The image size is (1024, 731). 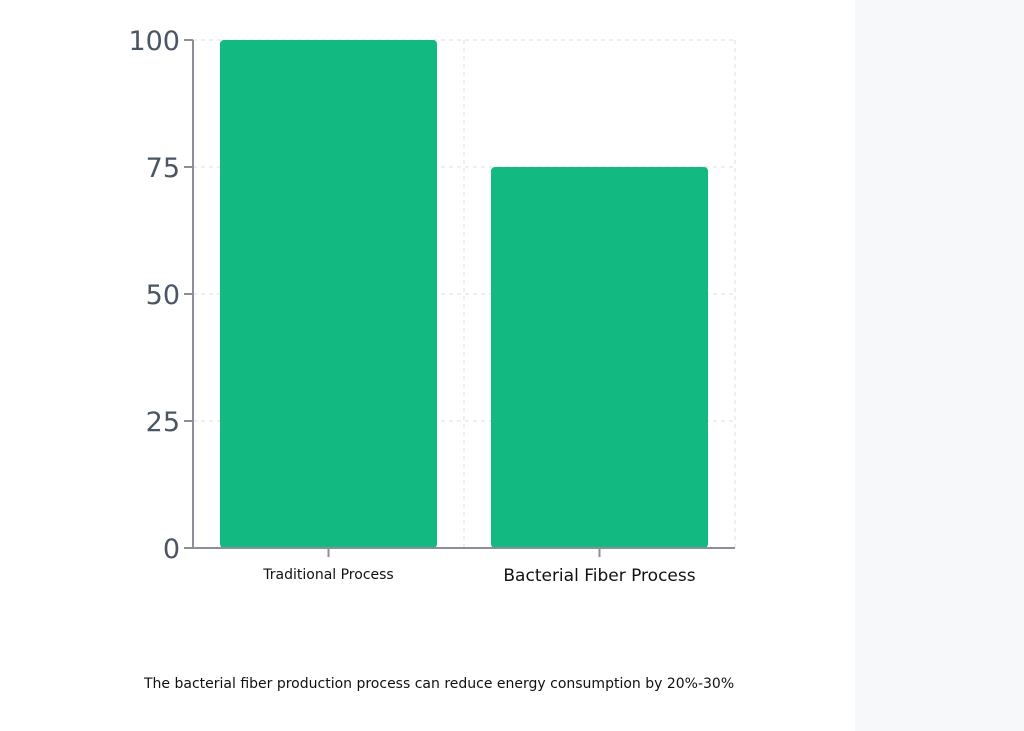 I want to click on y-tick-label: 100, so click(x=154, y=41).